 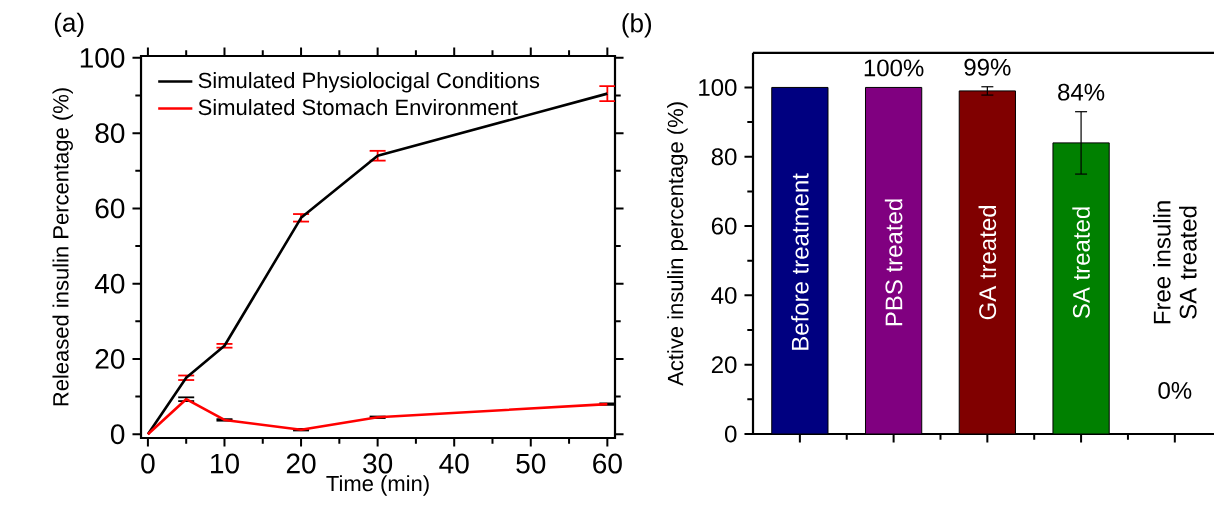 What do you see at coordinates (369, 82) in the screenshot?
I see `legend-label: Simulated Physiolocigal Conditions` at bounding box center [369, 82].